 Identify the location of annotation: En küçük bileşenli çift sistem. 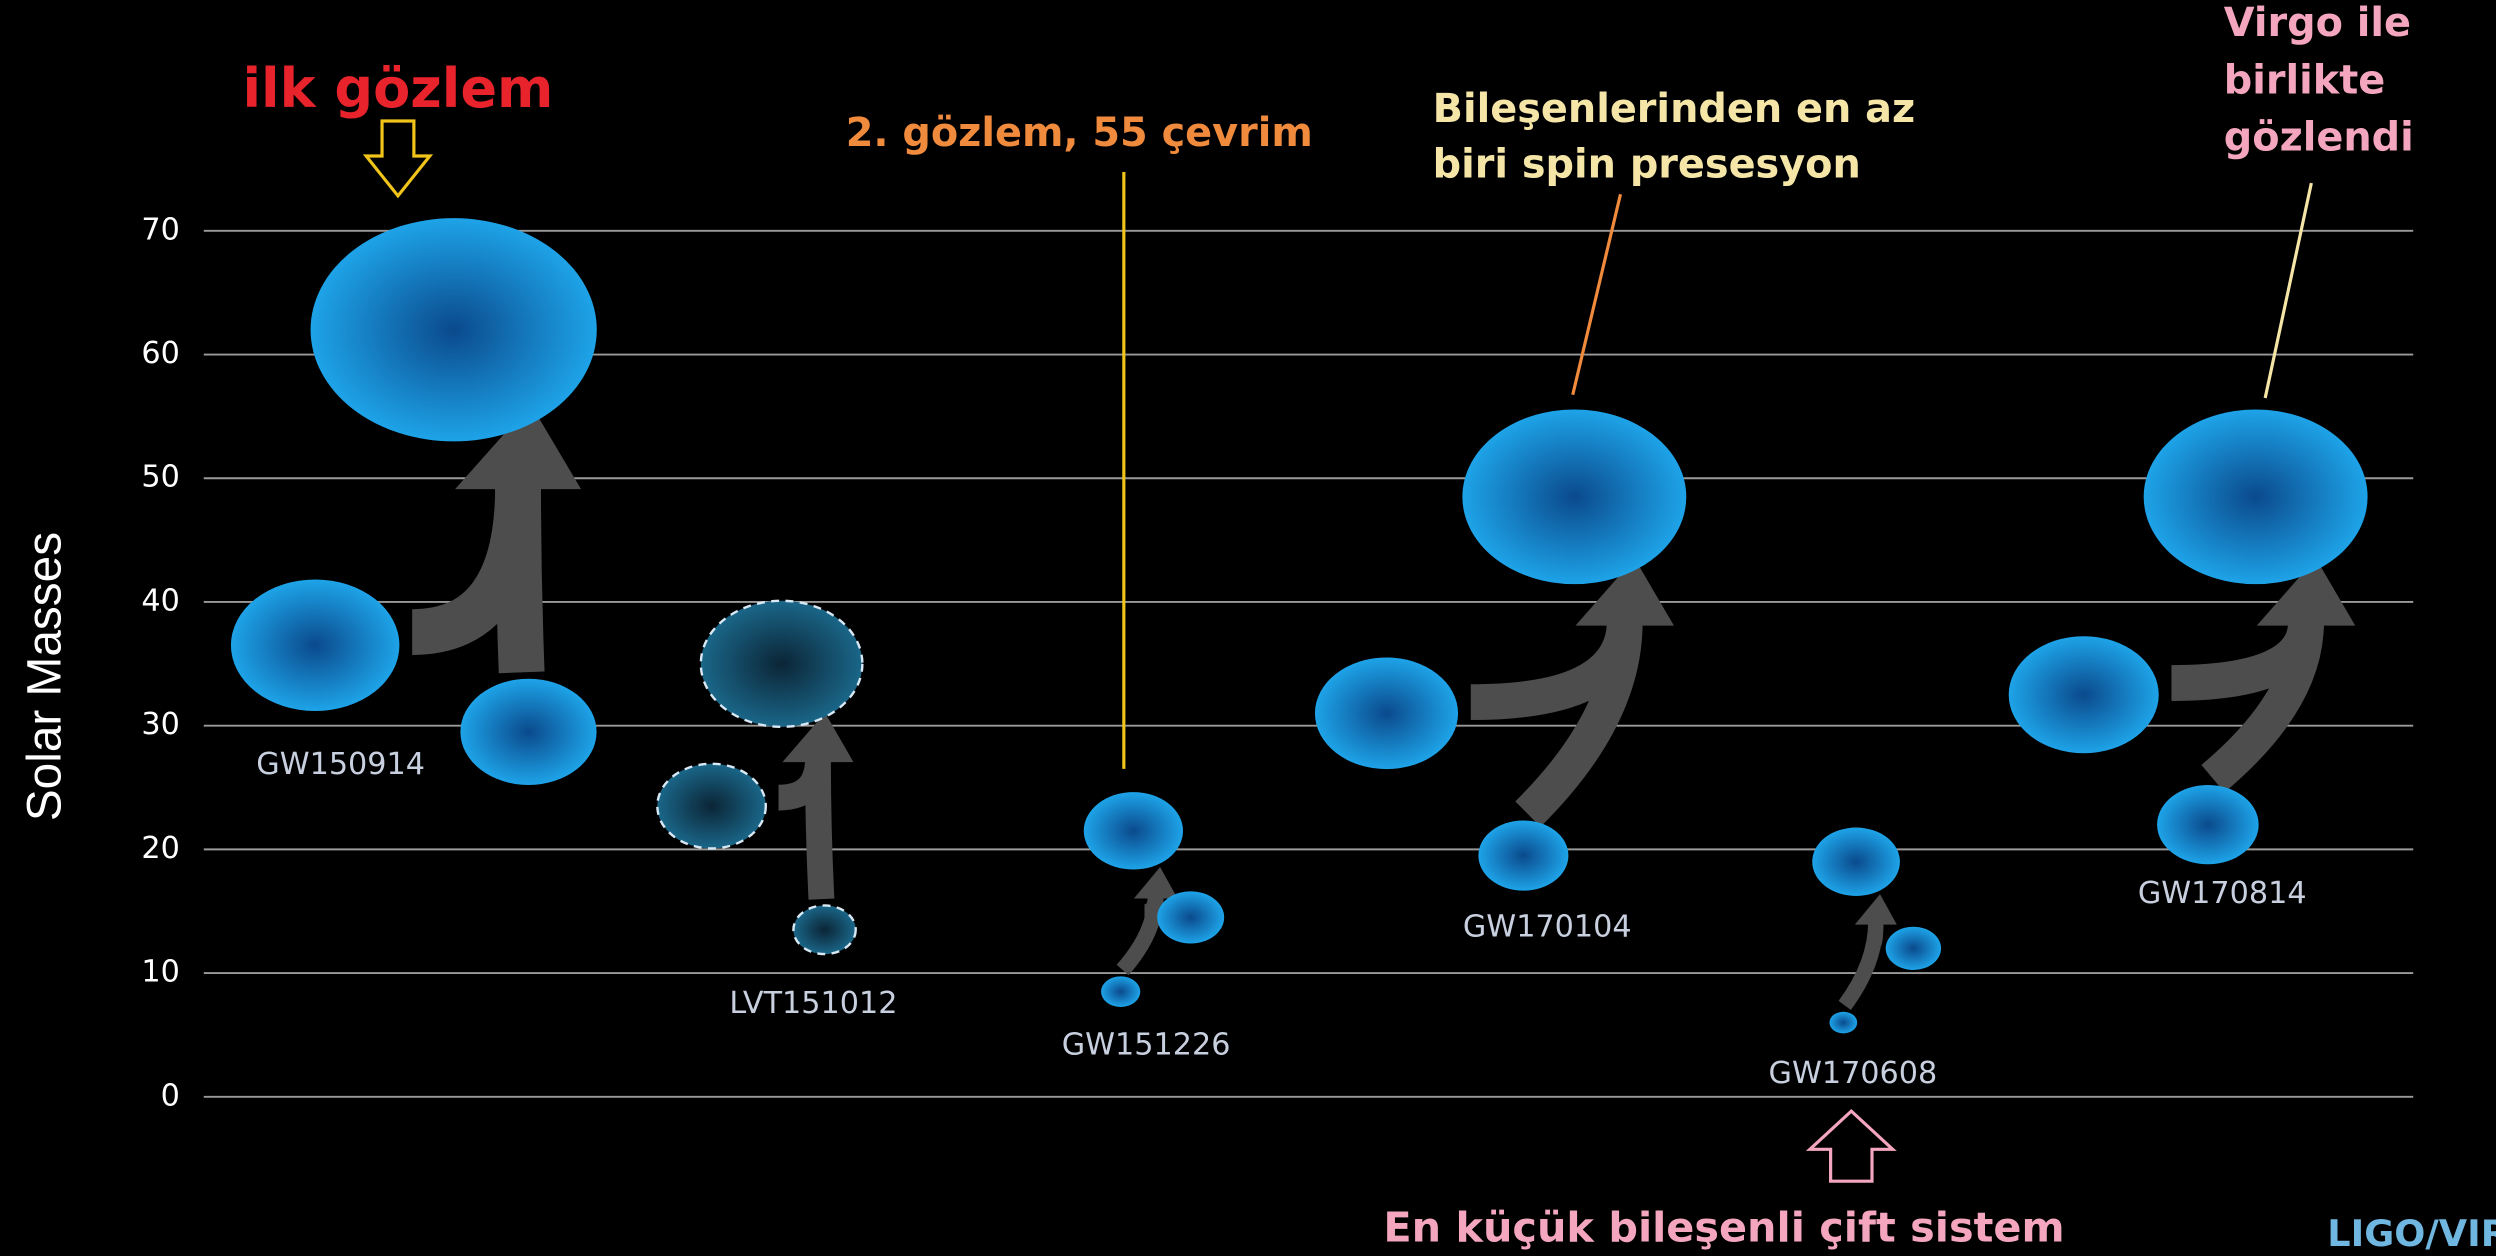
(1723, 1228).